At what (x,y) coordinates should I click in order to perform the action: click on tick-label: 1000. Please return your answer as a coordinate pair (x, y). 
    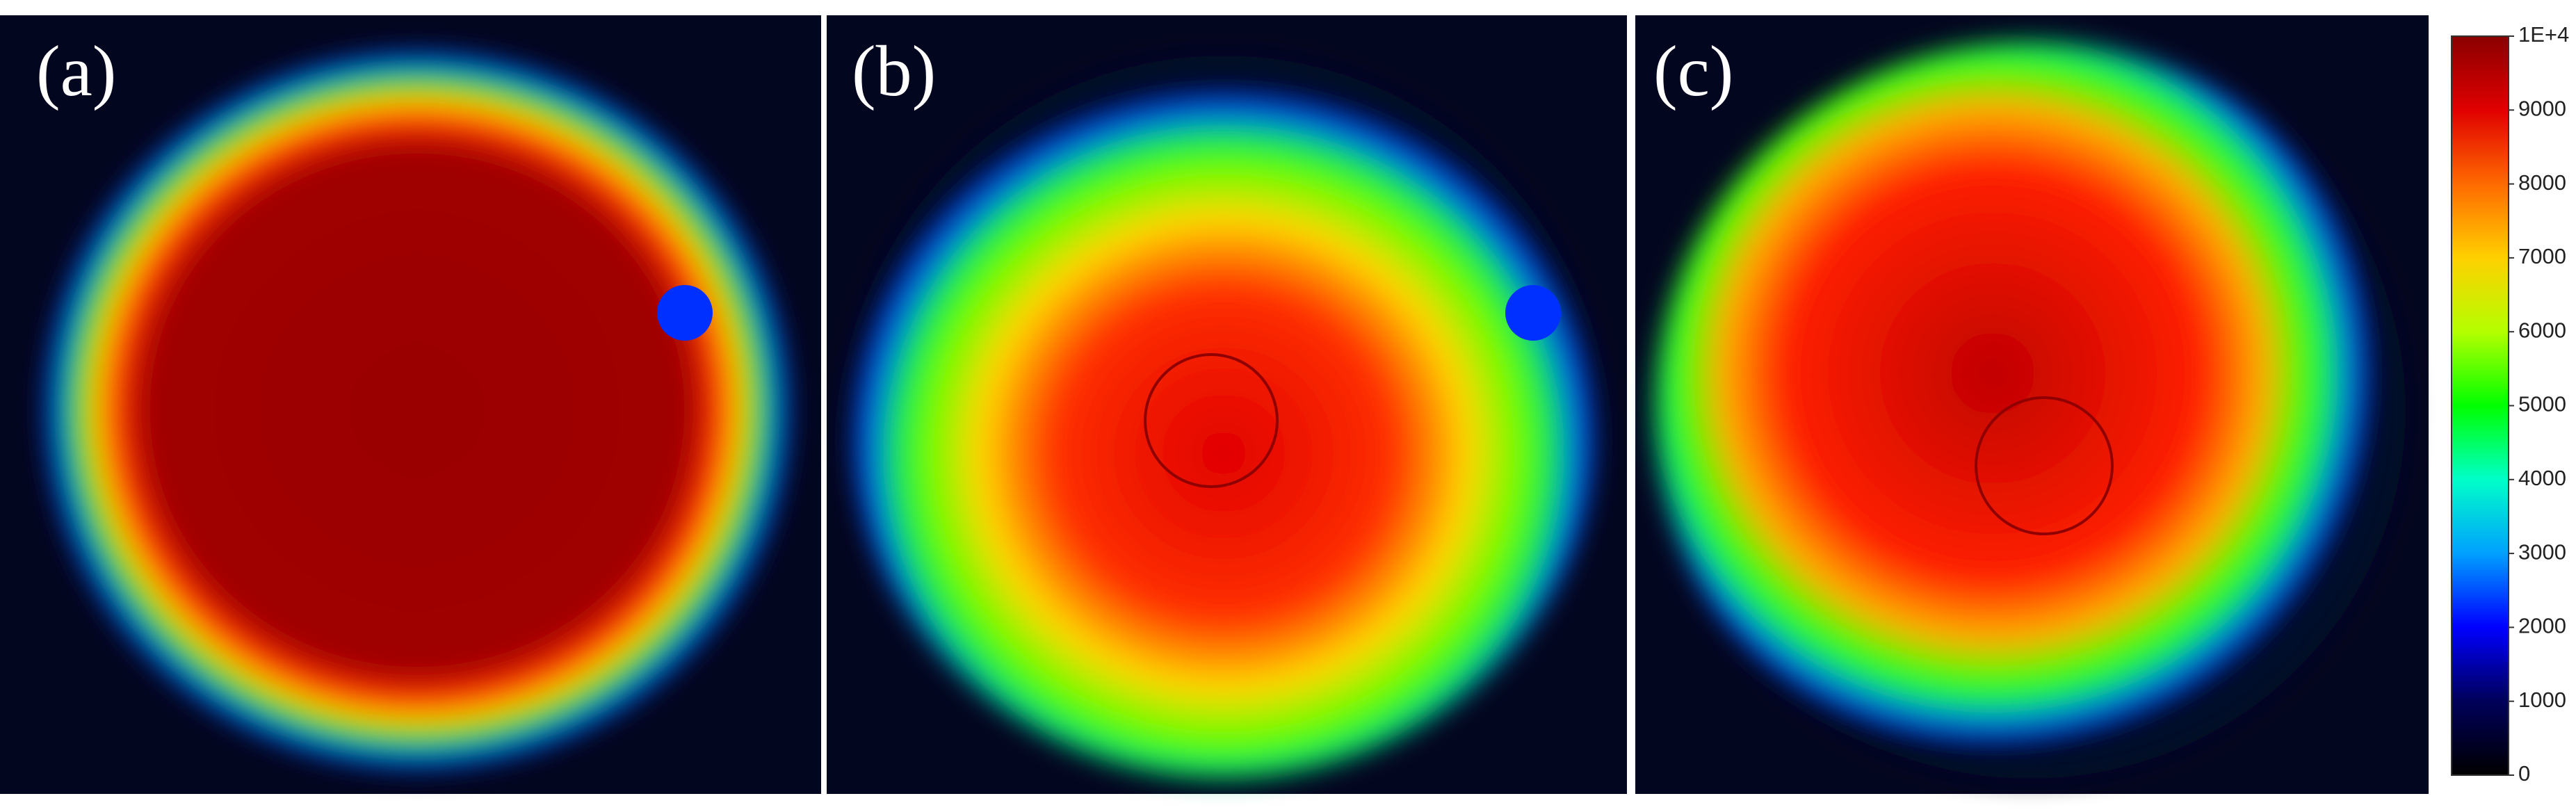
    Looking at the image, I should click on (2542, 700).